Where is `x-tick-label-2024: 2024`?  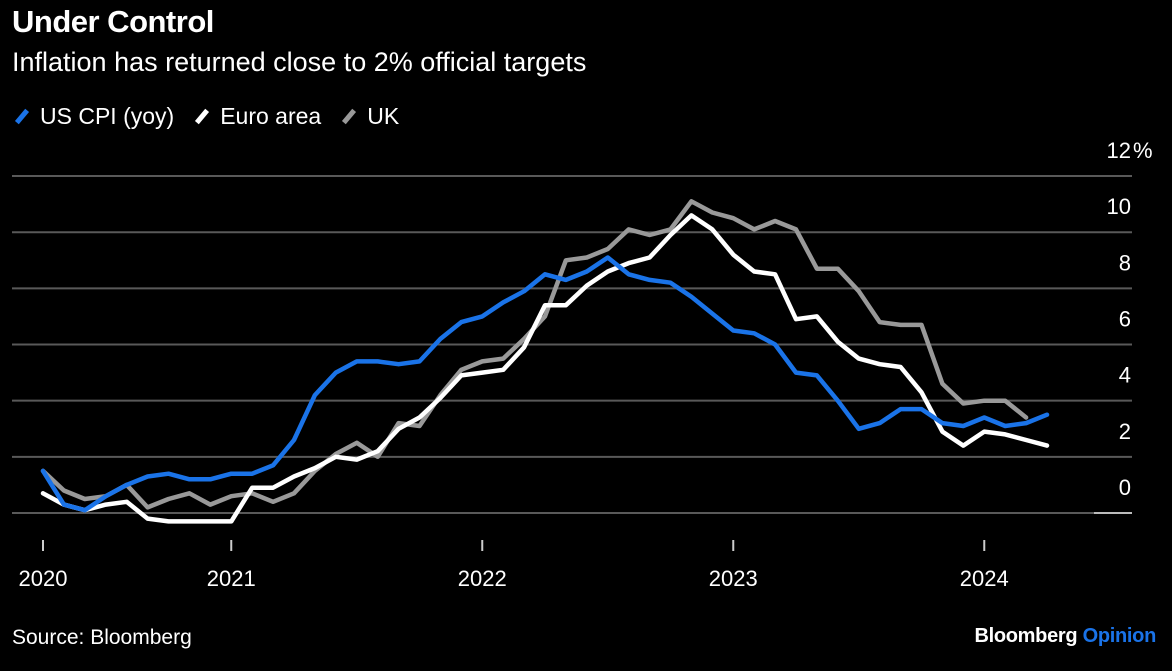
x-tick-label-2024: 2024 is located at coordinates (984, 578).